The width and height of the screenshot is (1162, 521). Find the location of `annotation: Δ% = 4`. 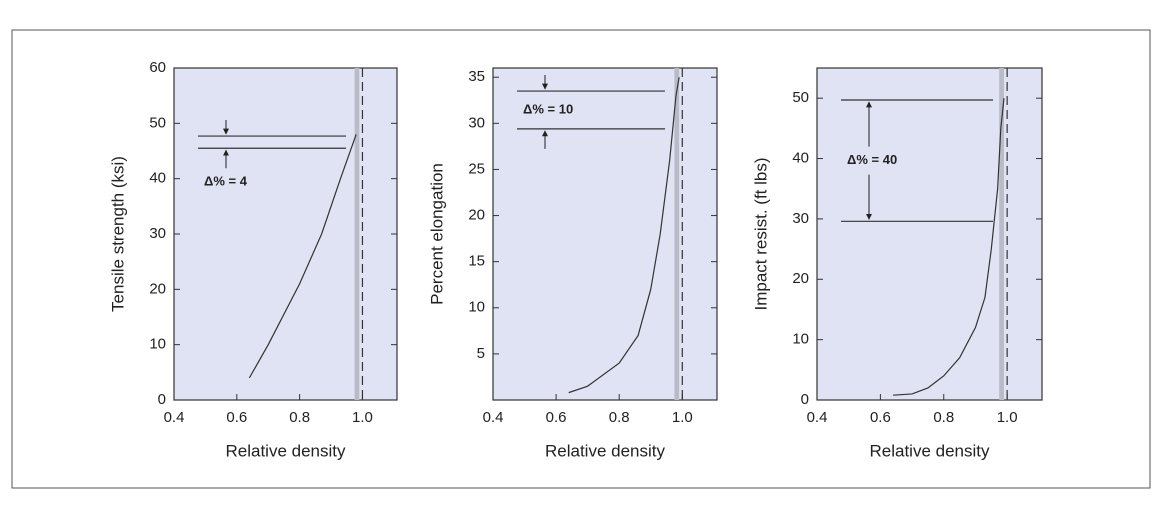

annotation: Δ% = 4 is located at coordinates (226, 181).